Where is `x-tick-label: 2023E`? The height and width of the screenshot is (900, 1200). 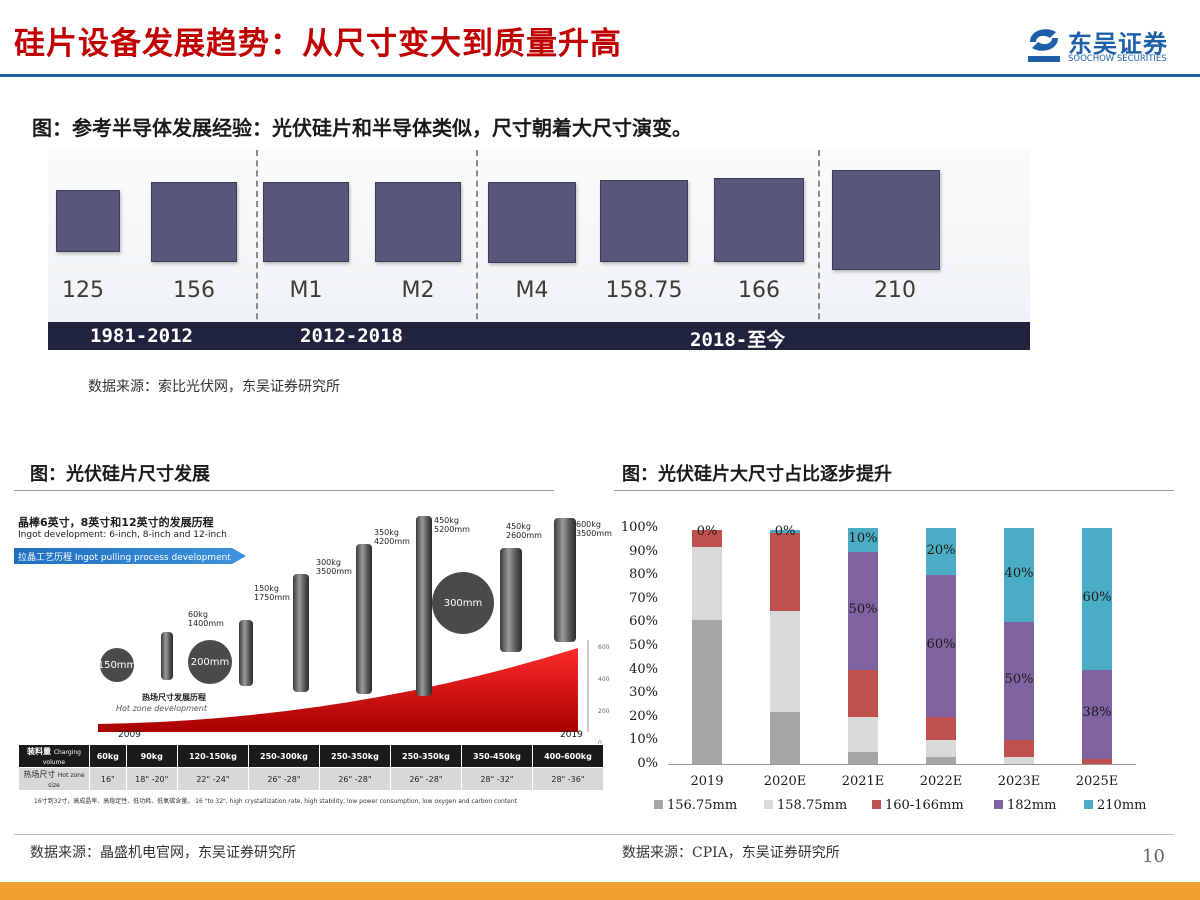 x-tick-label: 2023E is located at coordinates (1019, 781).